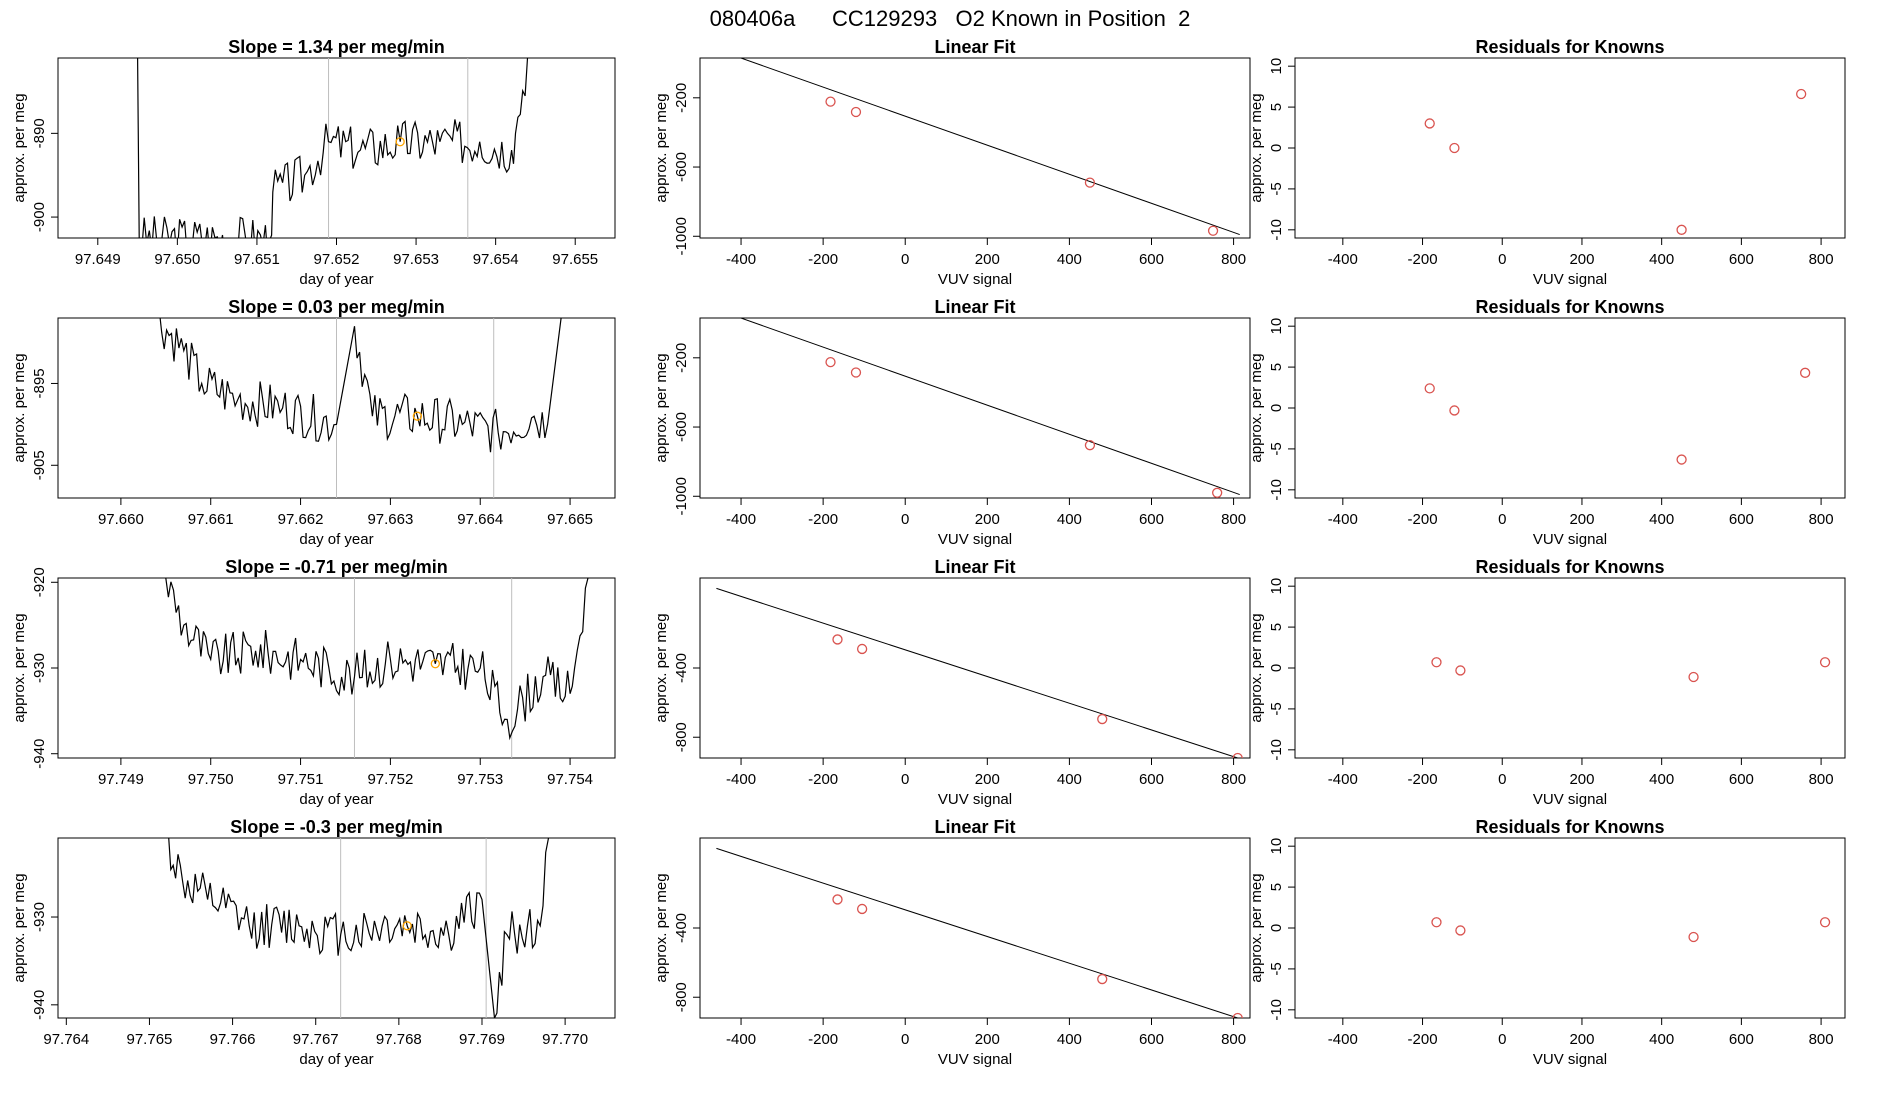  I want to click on y-tick-label: 5, so click(1276, 367).